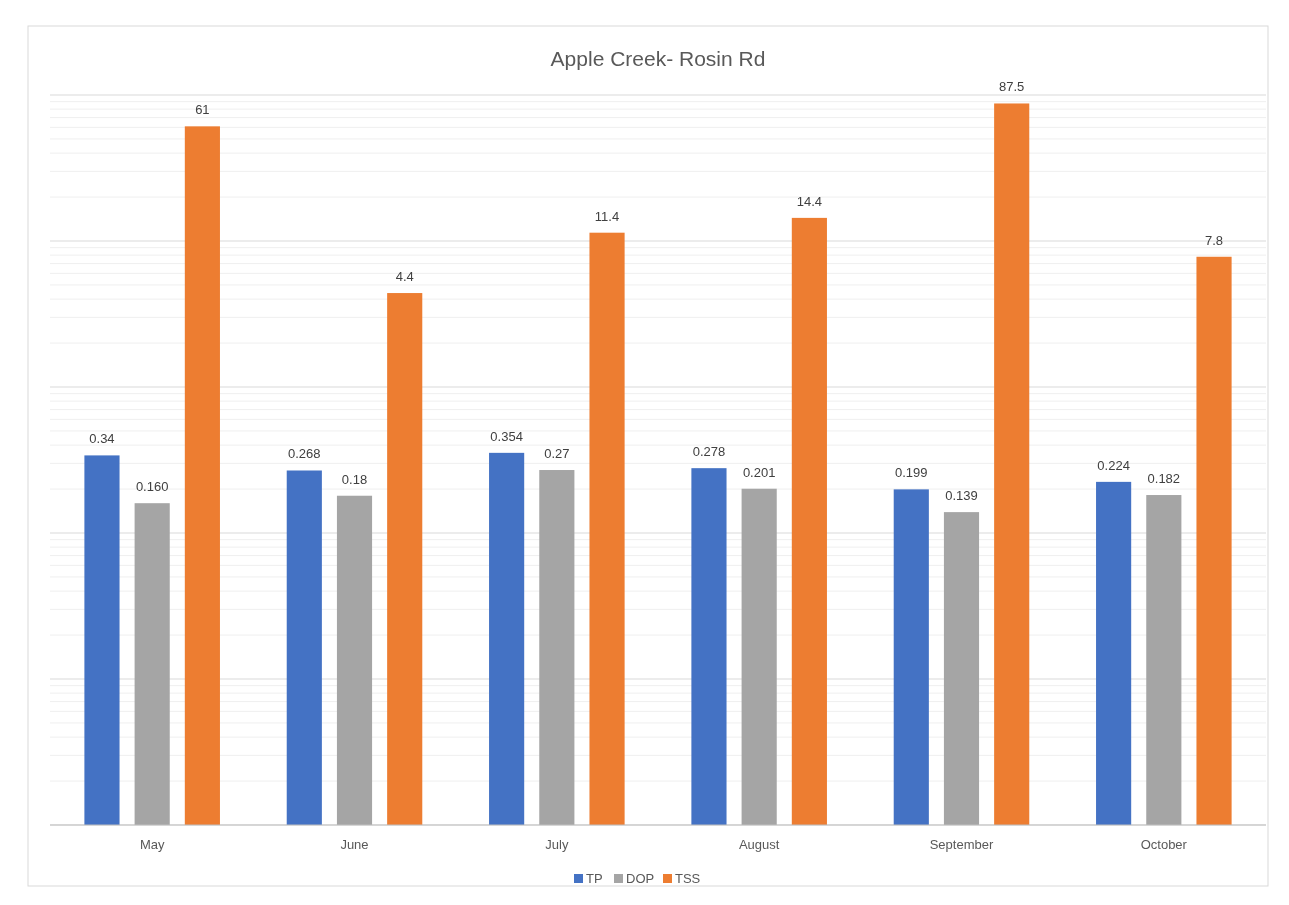 The width and height of the screenshot is (1289, 905). What do you see at coordinates (1164, 844) in the screenshot?
I see `x-tick-label: October` at bounding box center [1164, 844].